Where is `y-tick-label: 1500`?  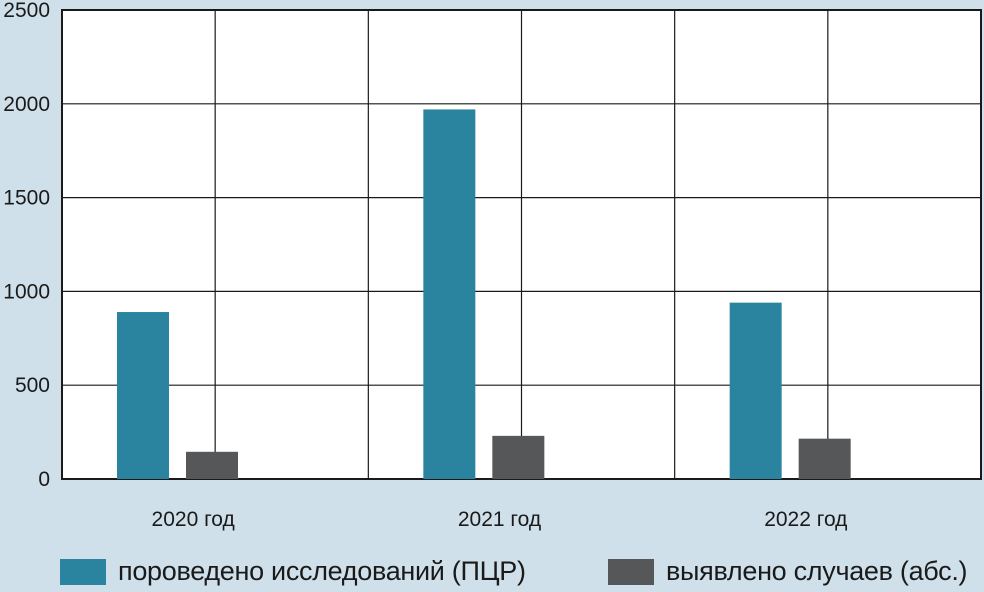 y-tick-label: 1500 is located at coordinates (26, 198).